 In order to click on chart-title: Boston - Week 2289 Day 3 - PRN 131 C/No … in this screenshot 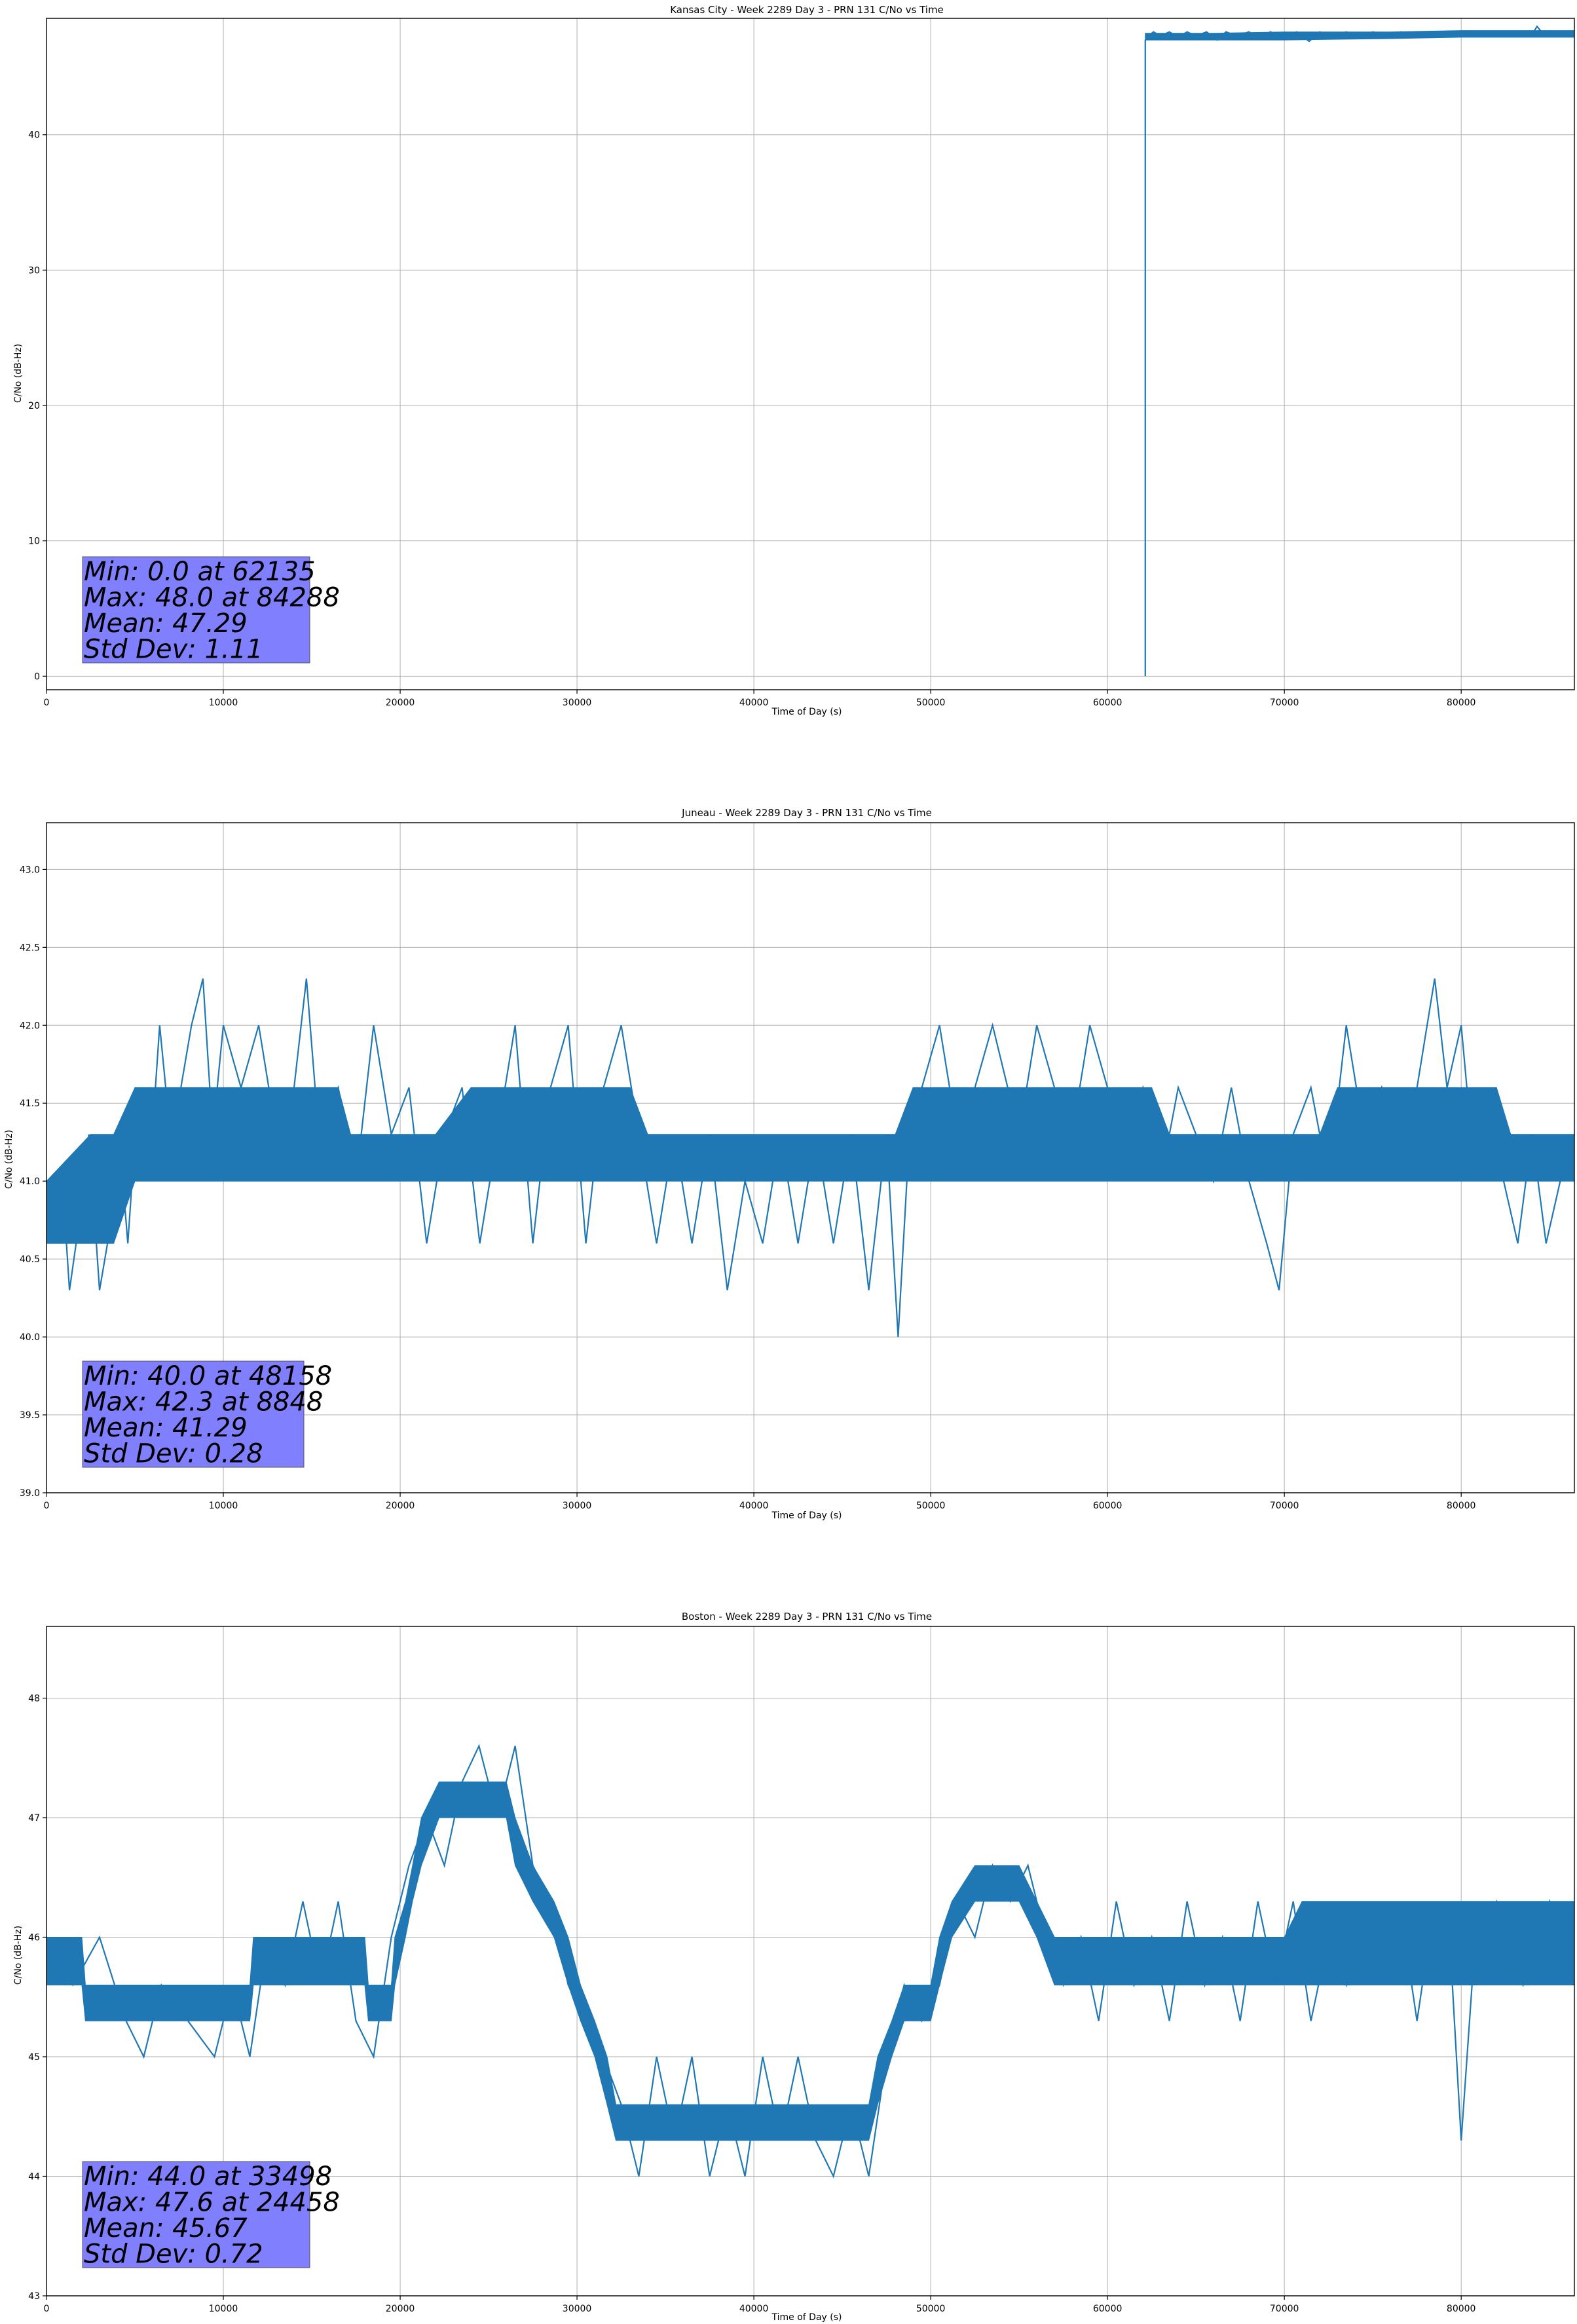, I will do `click(807, 1616)`.